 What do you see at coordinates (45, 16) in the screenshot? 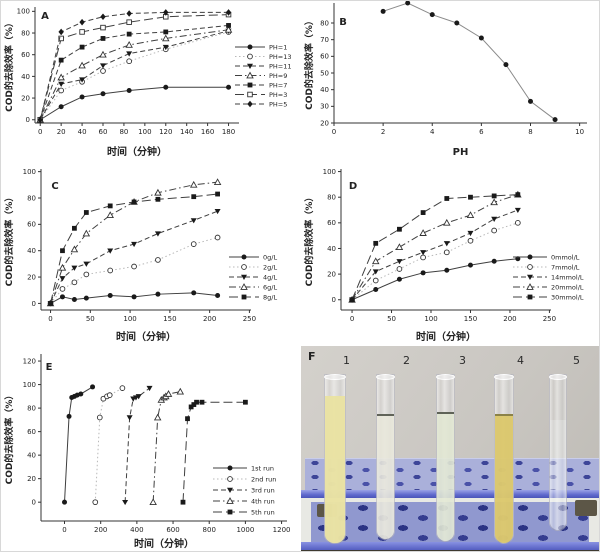
I see `svg-text: A` at bounding box center [45, 16].